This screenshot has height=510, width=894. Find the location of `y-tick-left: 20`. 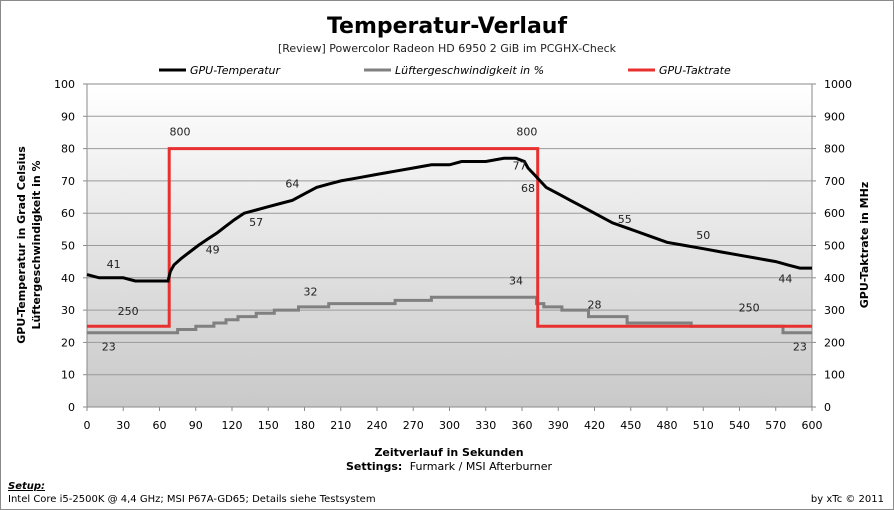

y-tick-left: 20 is located at coordinates (68, 342).